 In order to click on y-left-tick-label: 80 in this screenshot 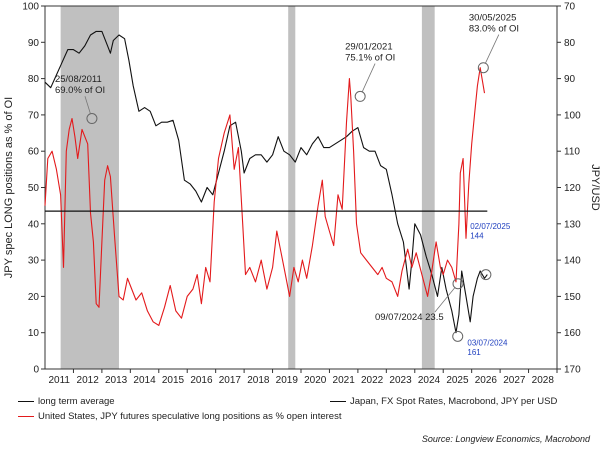, I will do `click(34, 79)`.